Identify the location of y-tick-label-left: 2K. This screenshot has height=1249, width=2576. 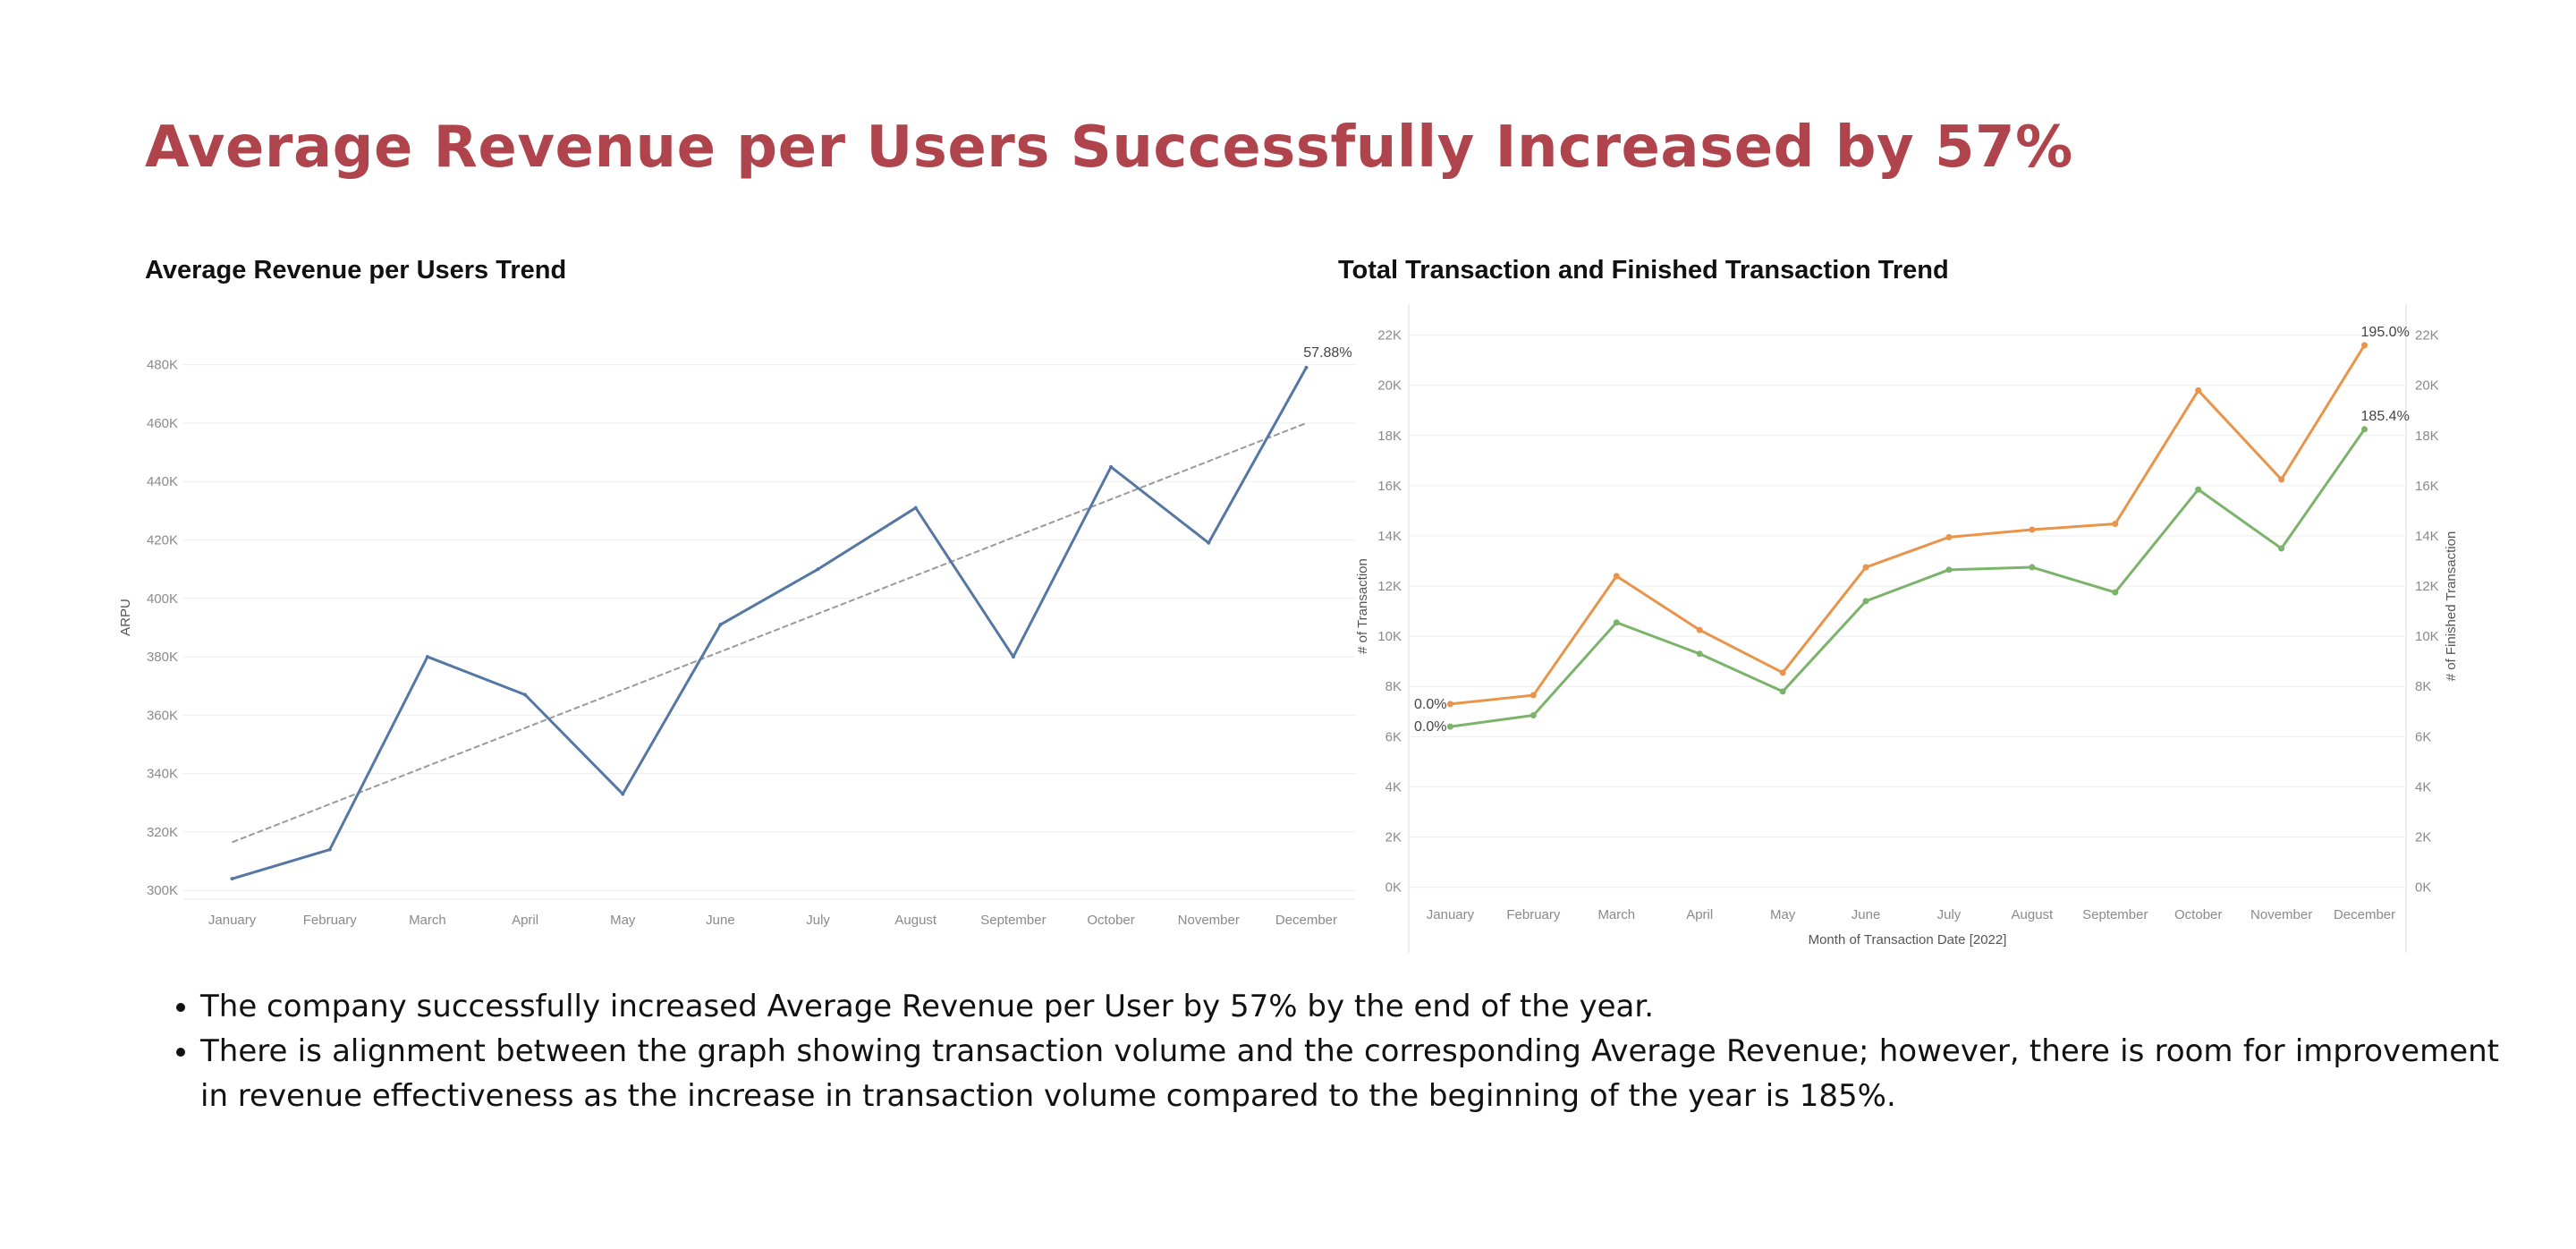
(1393, 838).